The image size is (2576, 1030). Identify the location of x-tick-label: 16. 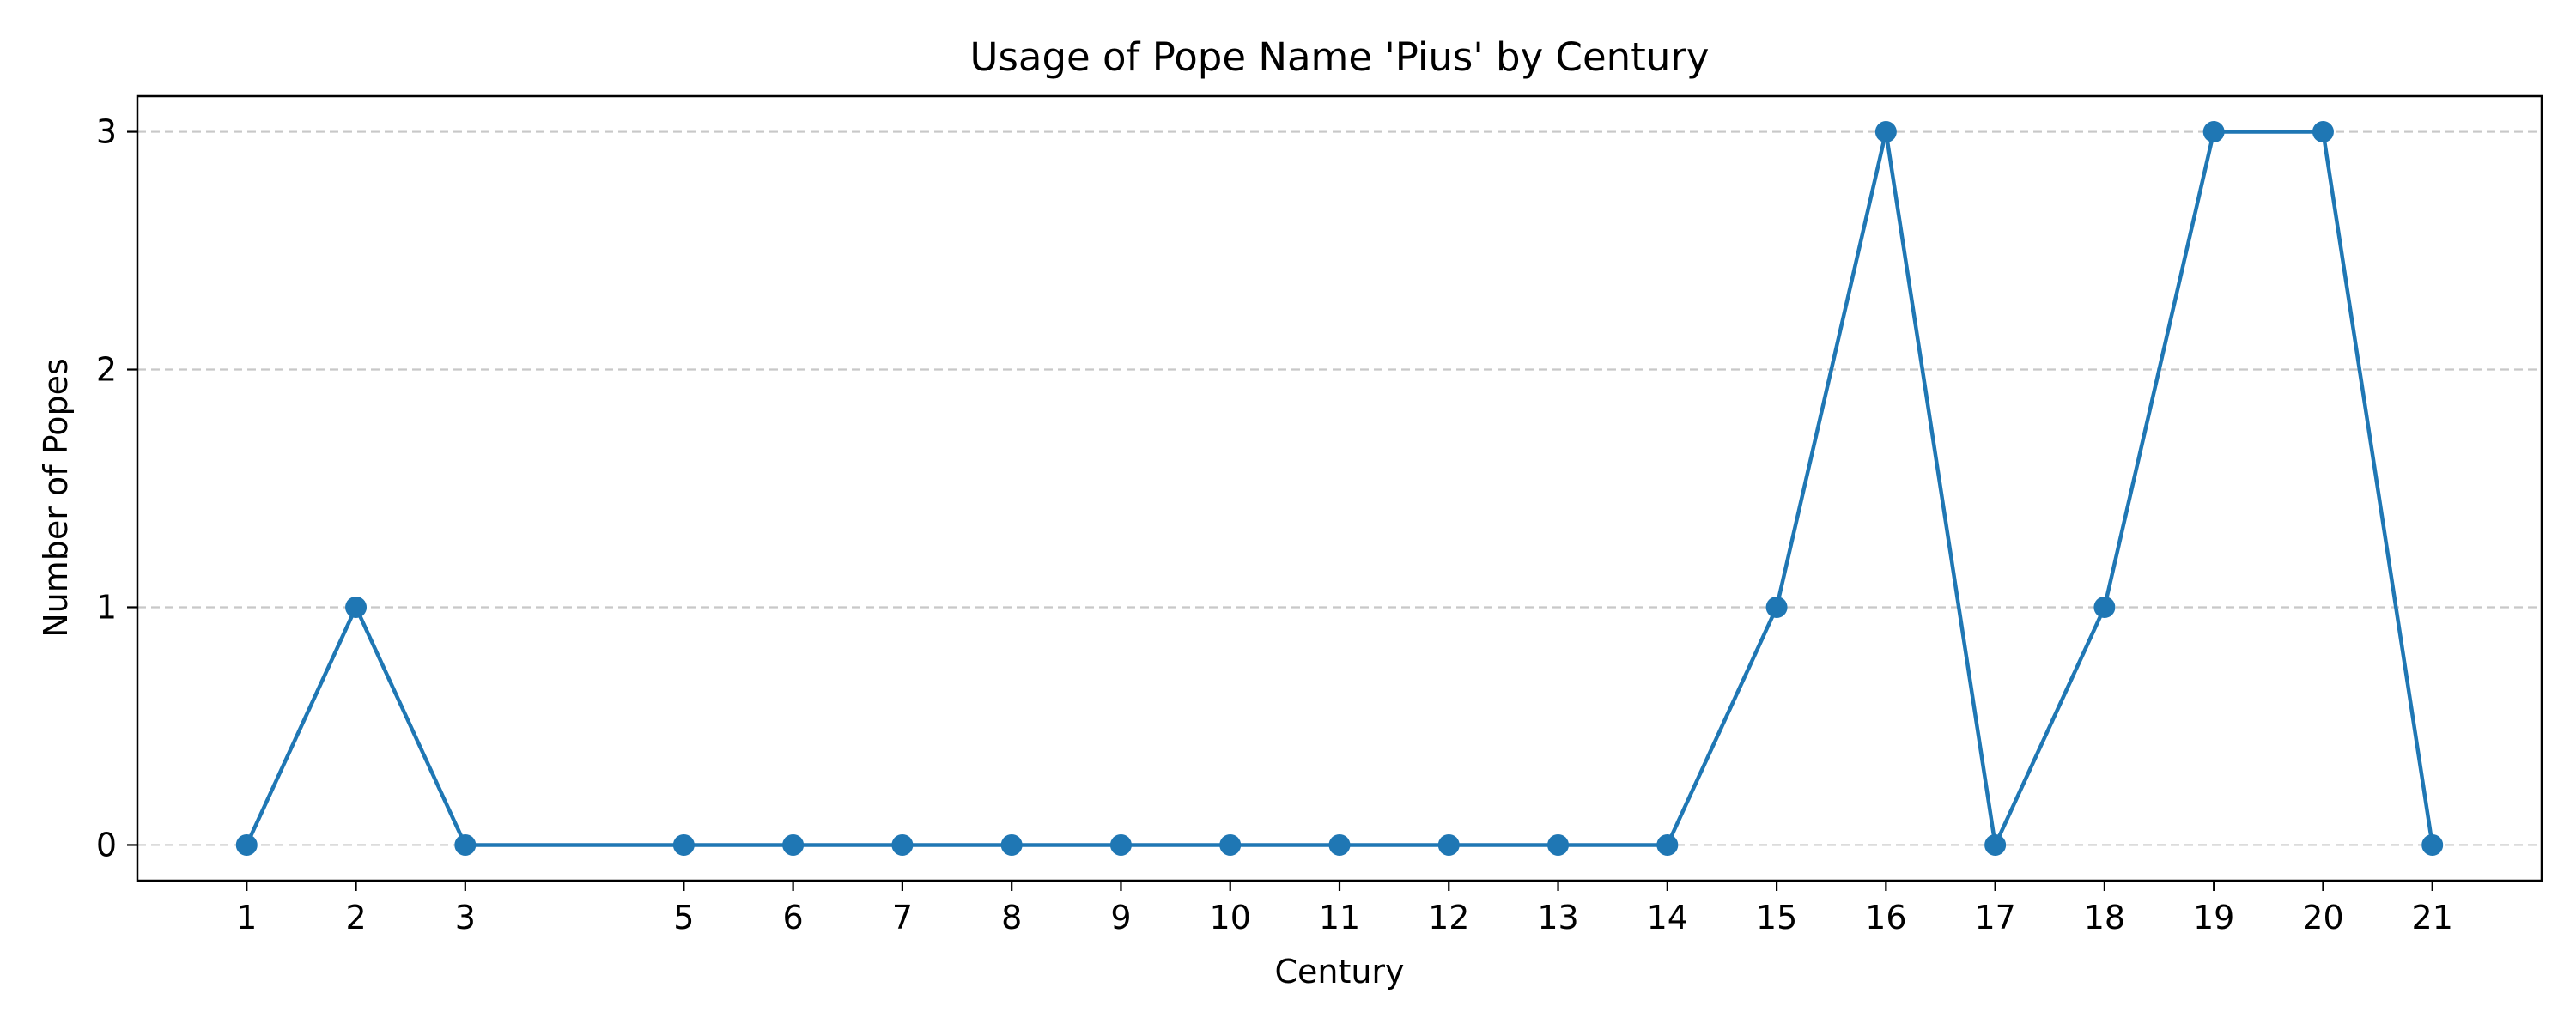
(1886, 917).